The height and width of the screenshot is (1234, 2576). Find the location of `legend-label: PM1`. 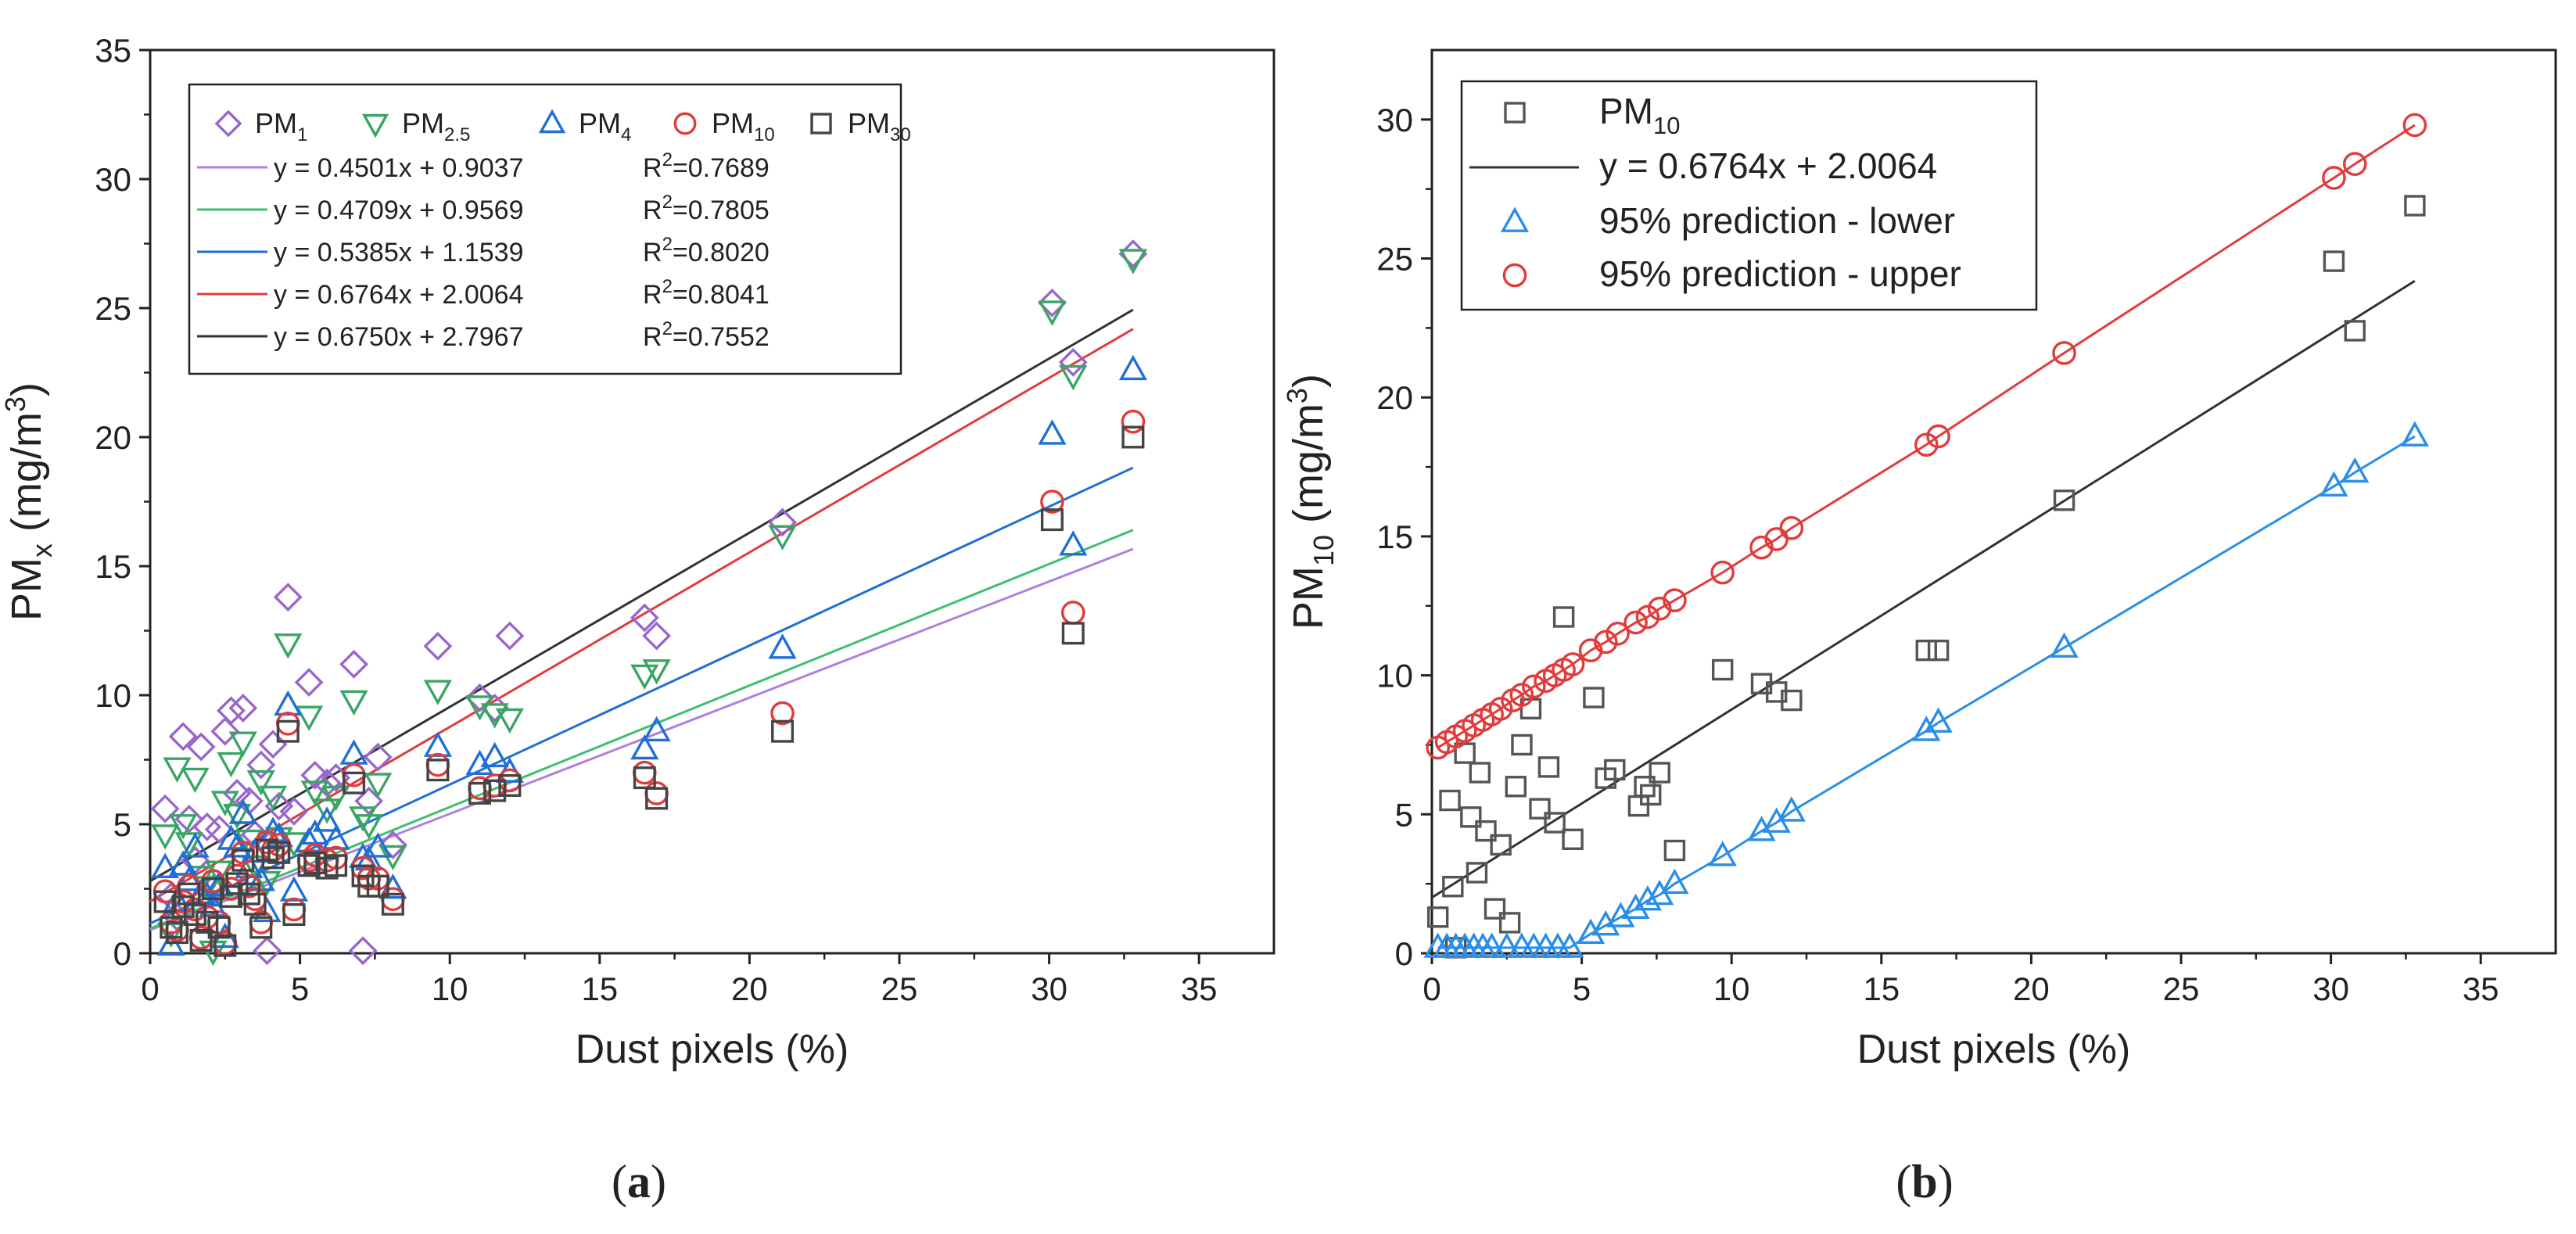

legend-label: PM1 is located at coordinates (281, 126).